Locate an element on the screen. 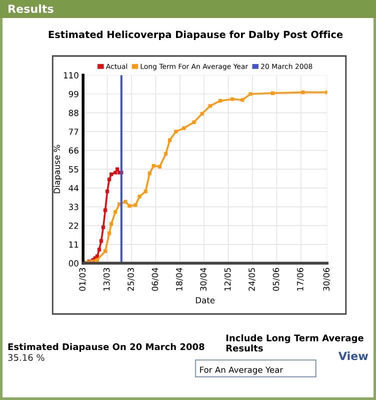 Image resolution: width=376 pixels, height=400 pixels. y-tick-label: 99 is located at coordinates (73, 94).